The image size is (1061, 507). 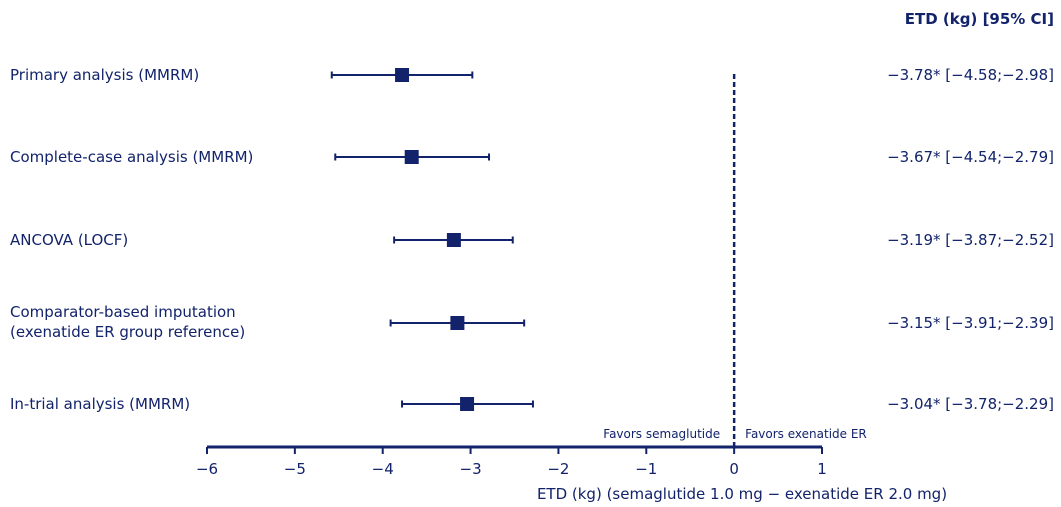 What do you see at coordinates (123, 312) in the screenshot?
I see `row-label: Comparator-based imputation` at bounding box center [123, 312].